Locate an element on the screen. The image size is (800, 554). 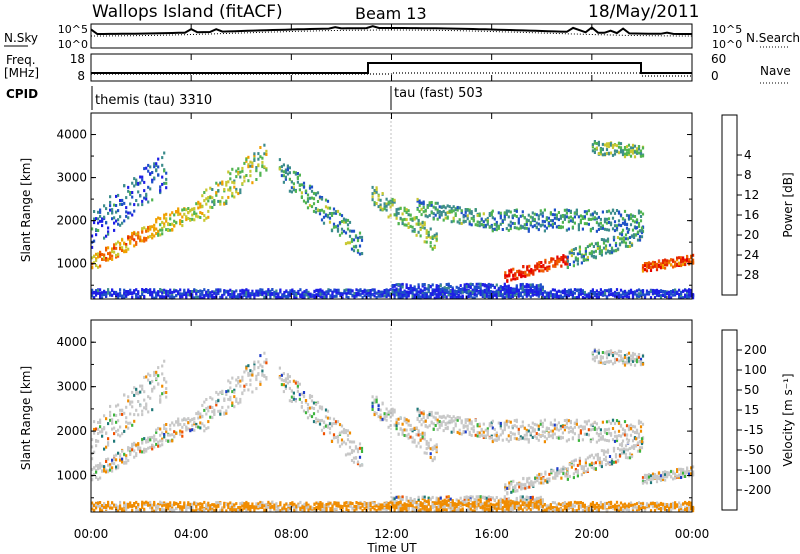
freq-line is located at coordinates (391, 68).